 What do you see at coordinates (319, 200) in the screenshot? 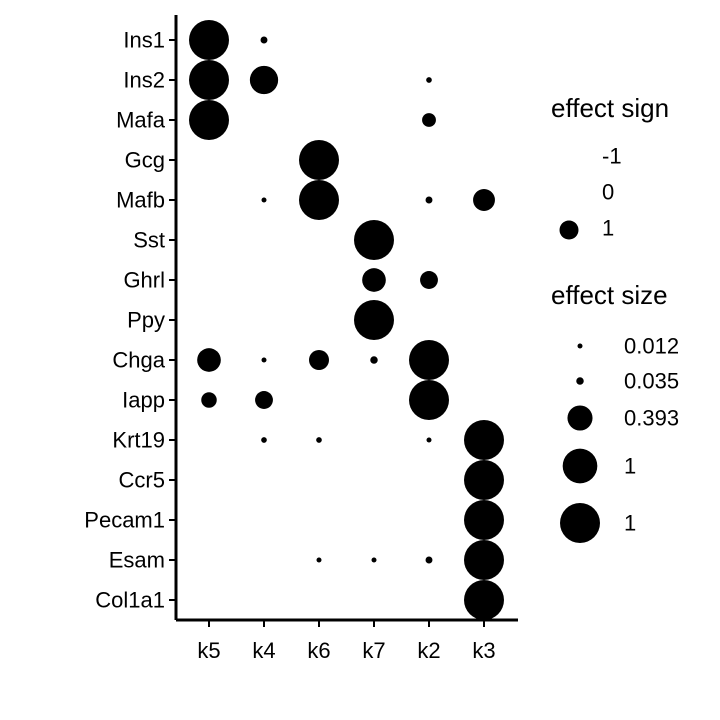
I see `point-mafb-k6` at bounding box center [319, 200].